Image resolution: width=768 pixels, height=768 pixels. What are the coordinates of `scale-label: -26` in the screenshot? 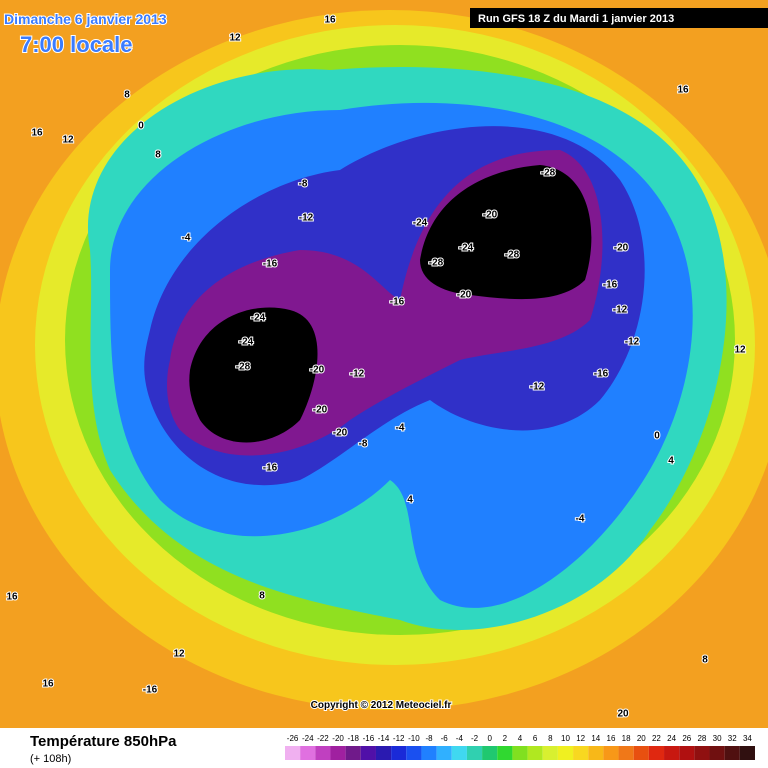 It's located at (293, 738).